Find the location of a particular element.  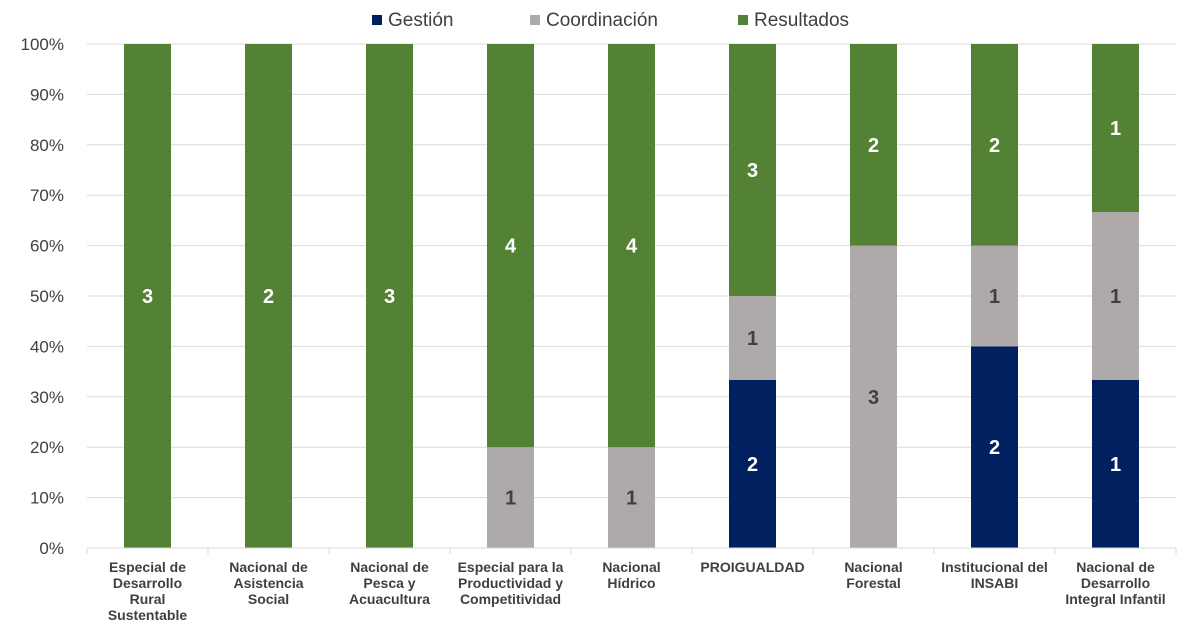

category-label-line: Social is located at coordinates (268, 599).